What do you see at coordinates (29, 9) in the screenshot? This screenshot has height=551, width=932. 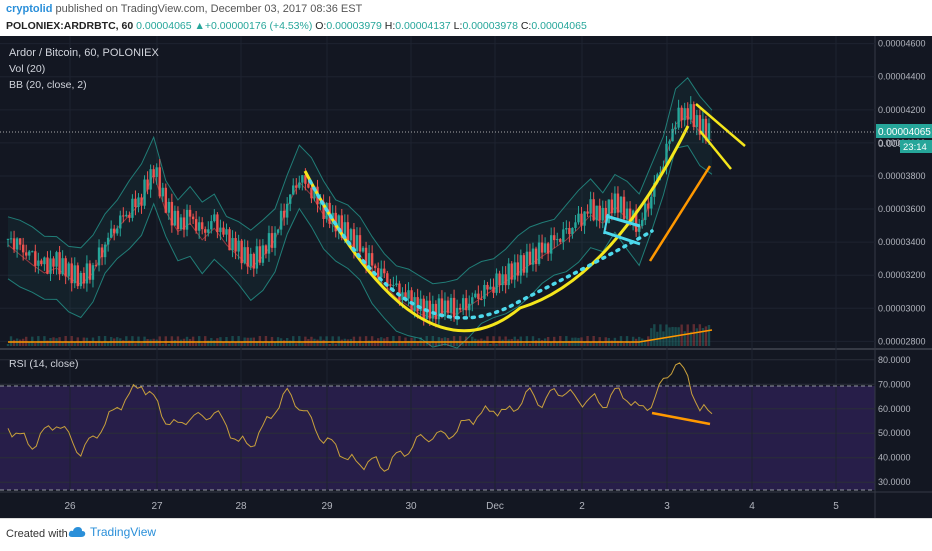 I see `author-link: cryptolid` at bounding box center [29, 9].